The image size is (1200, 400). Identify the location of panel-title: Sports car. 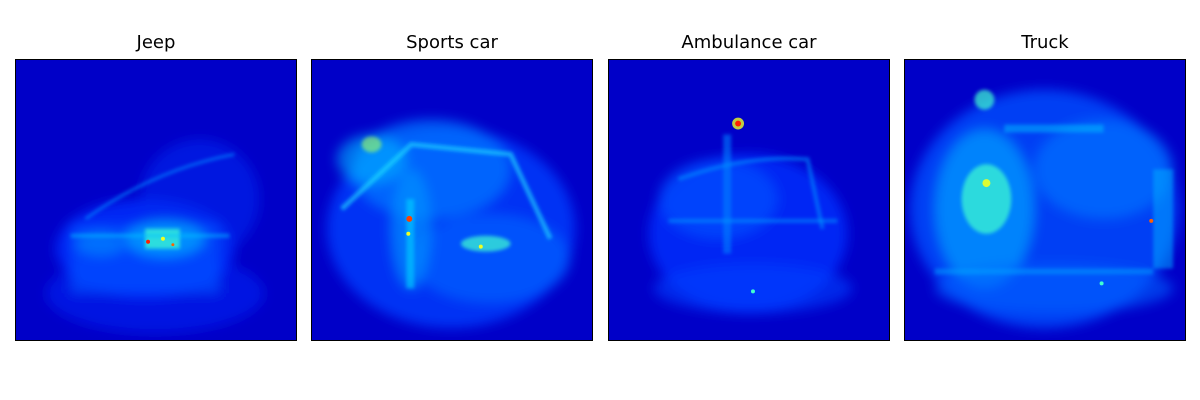
(452, 42).